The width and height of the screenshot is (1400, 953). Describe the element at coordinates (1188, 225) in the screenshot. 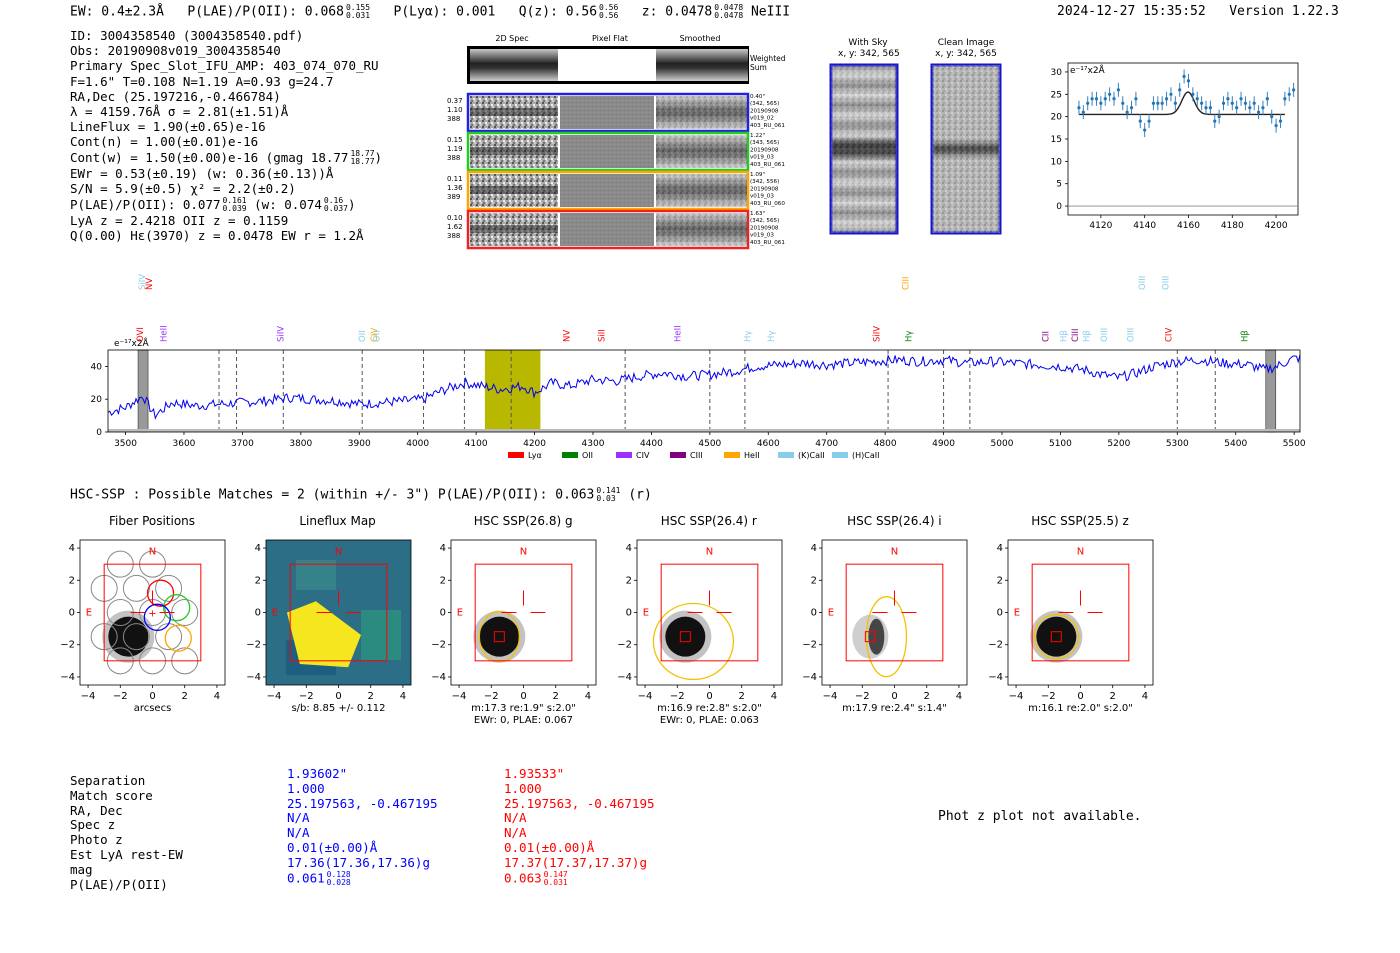

I see `zoom-xtick-label: 4160` at that location.